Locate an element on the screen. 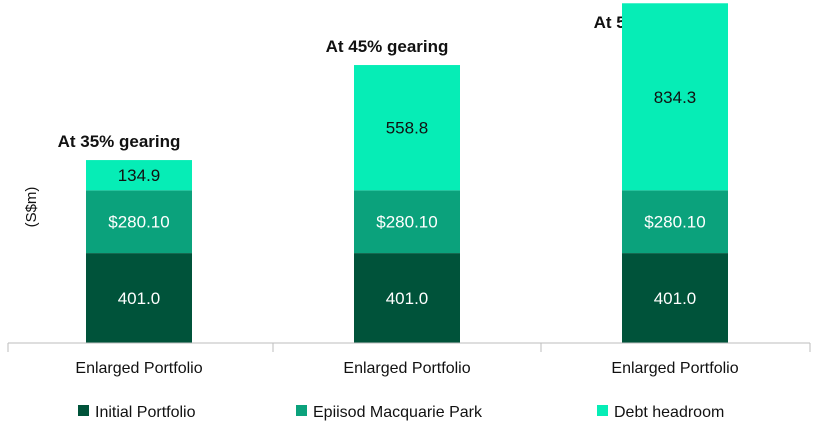 Image resolution: width=821 pixels, height=442 pixels. y-axis-label: (S$m) is located at coordinates (31, 207).